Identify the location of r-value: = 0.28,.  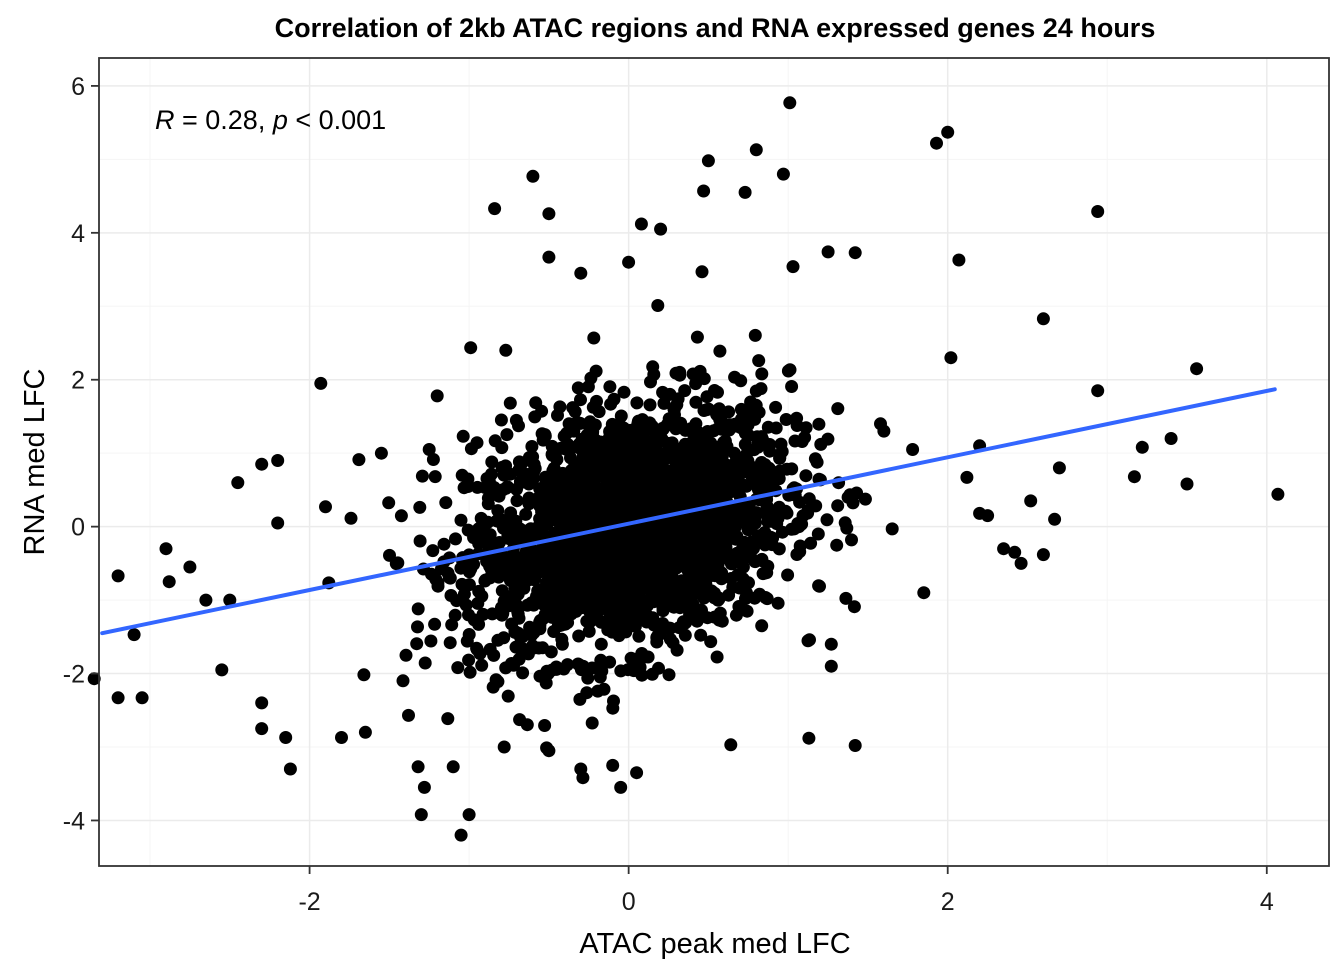
(224, 120).